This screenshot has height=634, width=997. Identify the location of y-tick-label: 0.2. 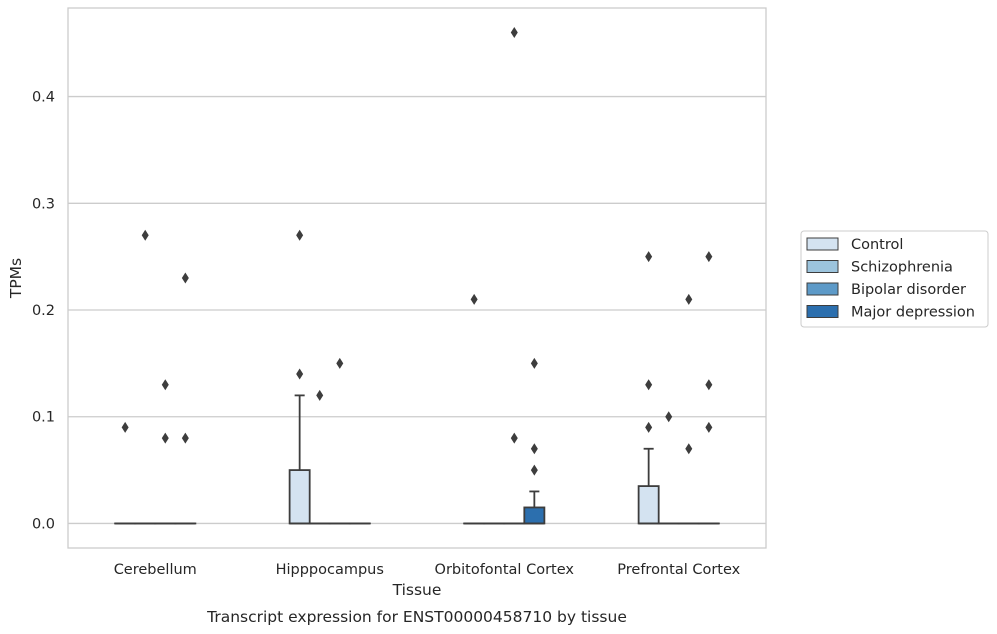
(43, 311).